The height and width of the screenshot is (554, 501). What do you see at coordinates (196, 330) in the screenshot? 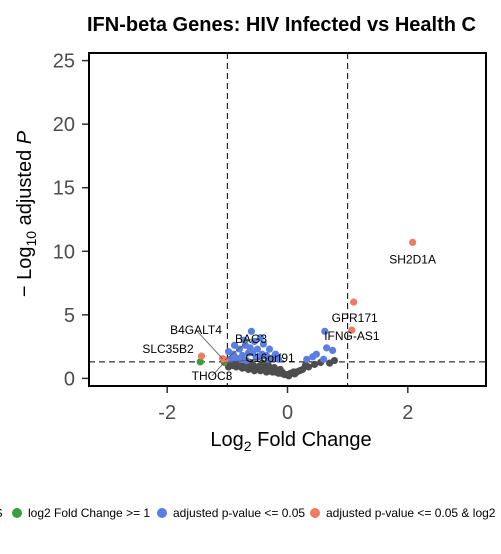
I see `gene-label: B4GALT4` at bounding box center [196, 330].